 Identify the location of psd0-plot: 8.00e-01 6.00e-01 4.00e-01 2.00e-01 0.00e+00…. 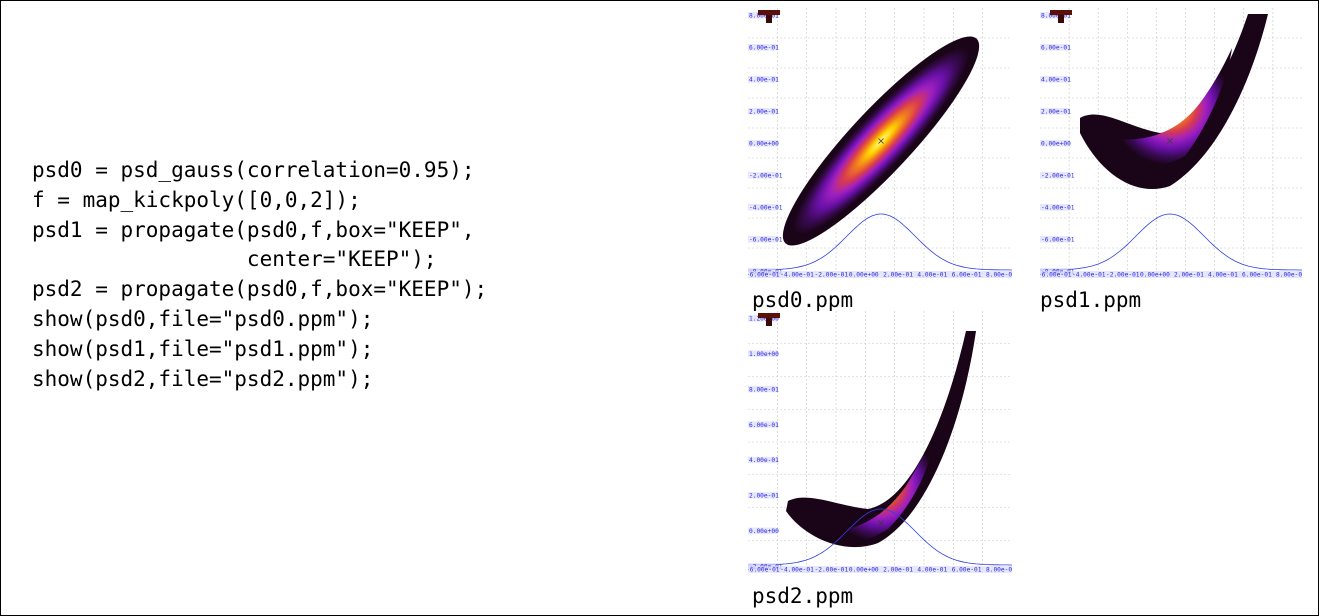
(880, 143).